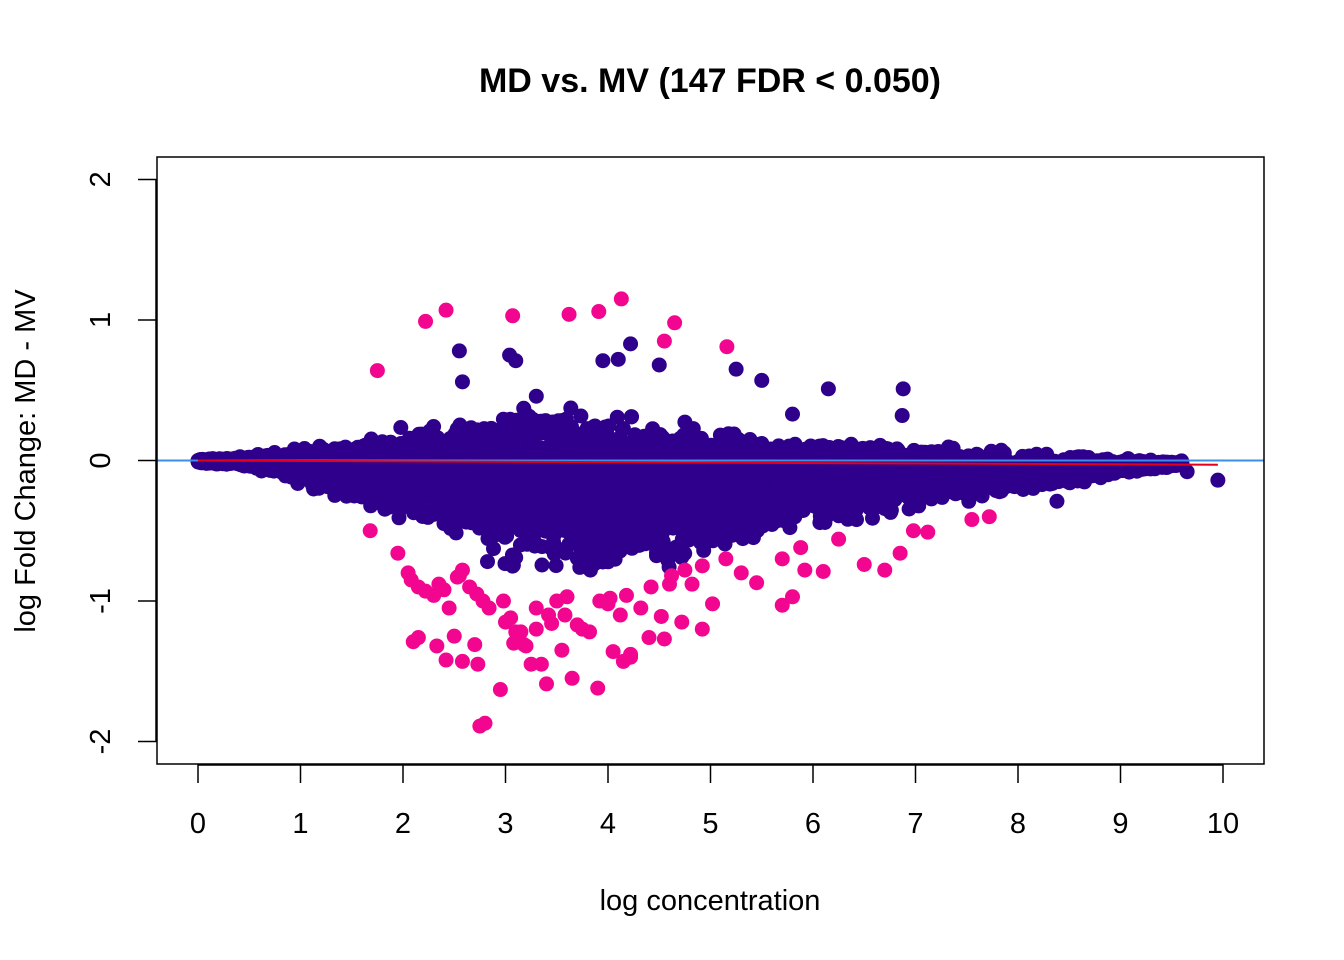  Describe the element at coordinates (710, 81) in the screenshot. I see `chart-title: MD vs. MV (147 FDR < 0.050)` at that location.